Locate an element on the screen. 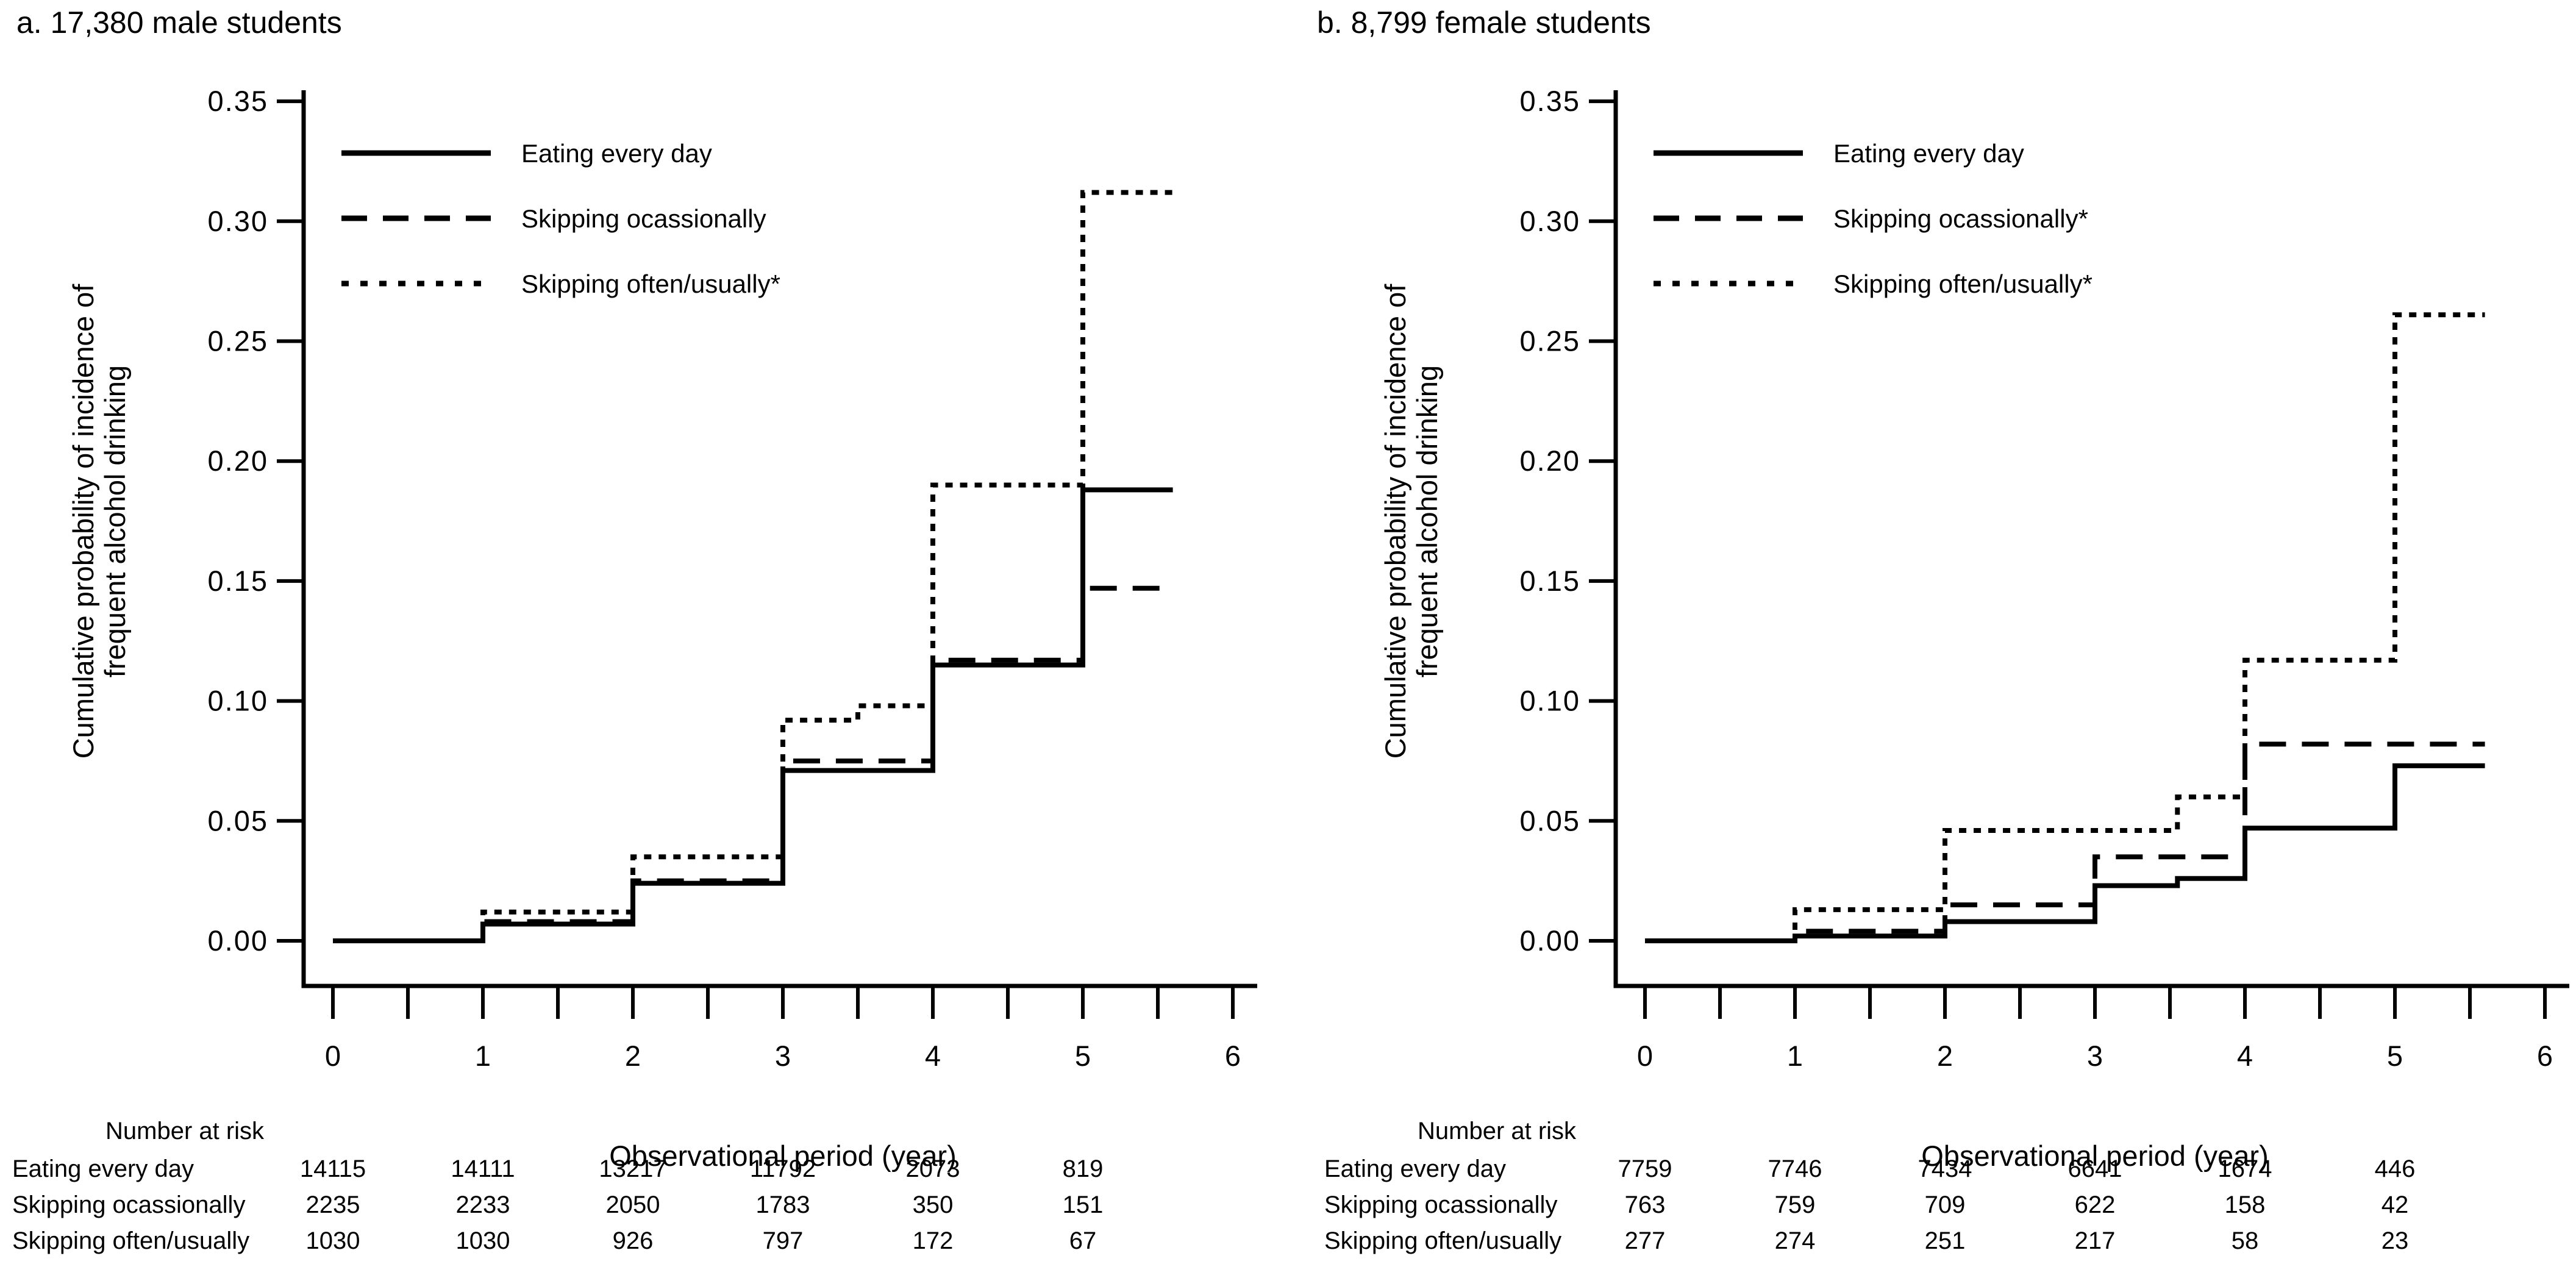 Image resolution: width=2576 pixels, height=1264 pixels. risk-value: 67 is located at coordinates (1083, 1240).